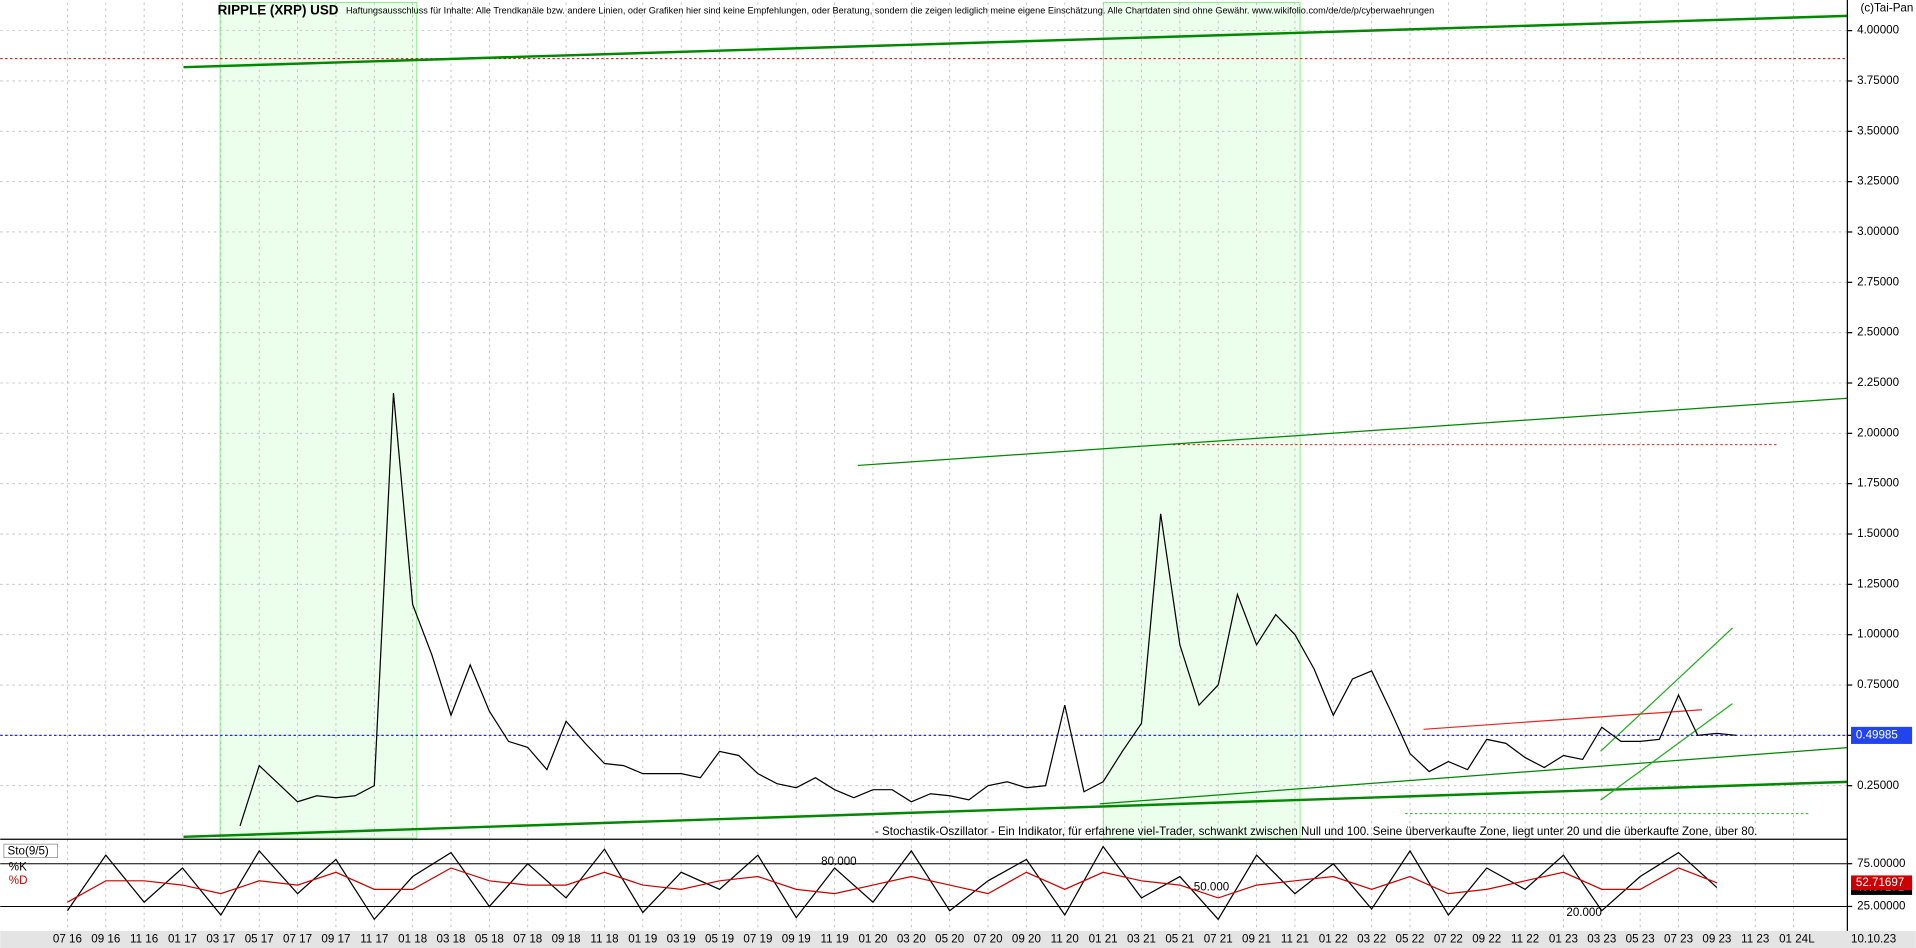 The image size is (1916, 948). I want to click on y-tick-label: 2.50000, so click(1878, 332).